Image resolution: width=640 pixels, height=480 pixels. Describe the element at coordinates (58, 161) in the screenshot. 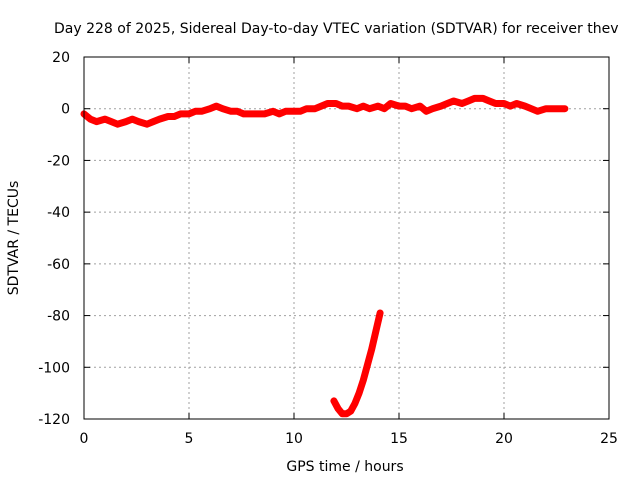

I see `y-tick-label: -20` at that location.